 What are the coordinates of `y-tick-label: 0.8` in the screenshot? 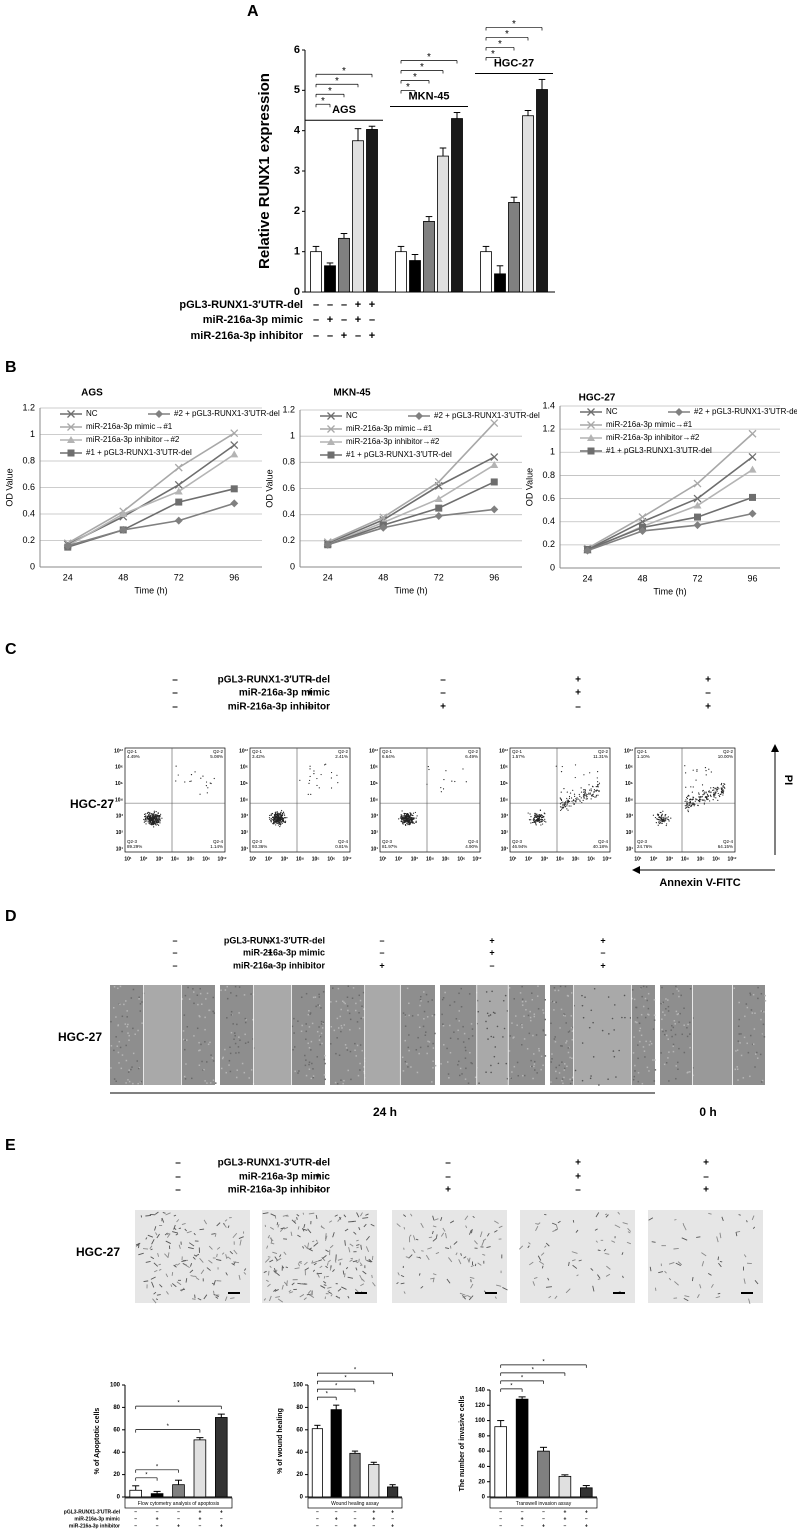 It's located at (548, 475).